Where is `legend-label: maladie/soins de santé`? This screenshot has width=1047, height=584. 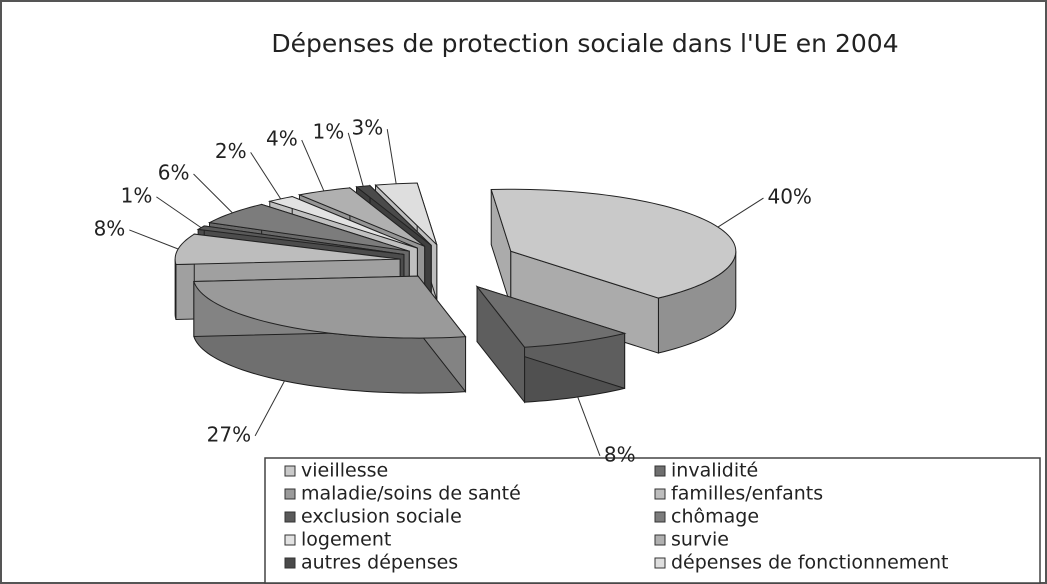
legend-label: maladie/soins de santé is located at coordinates (411, 494).